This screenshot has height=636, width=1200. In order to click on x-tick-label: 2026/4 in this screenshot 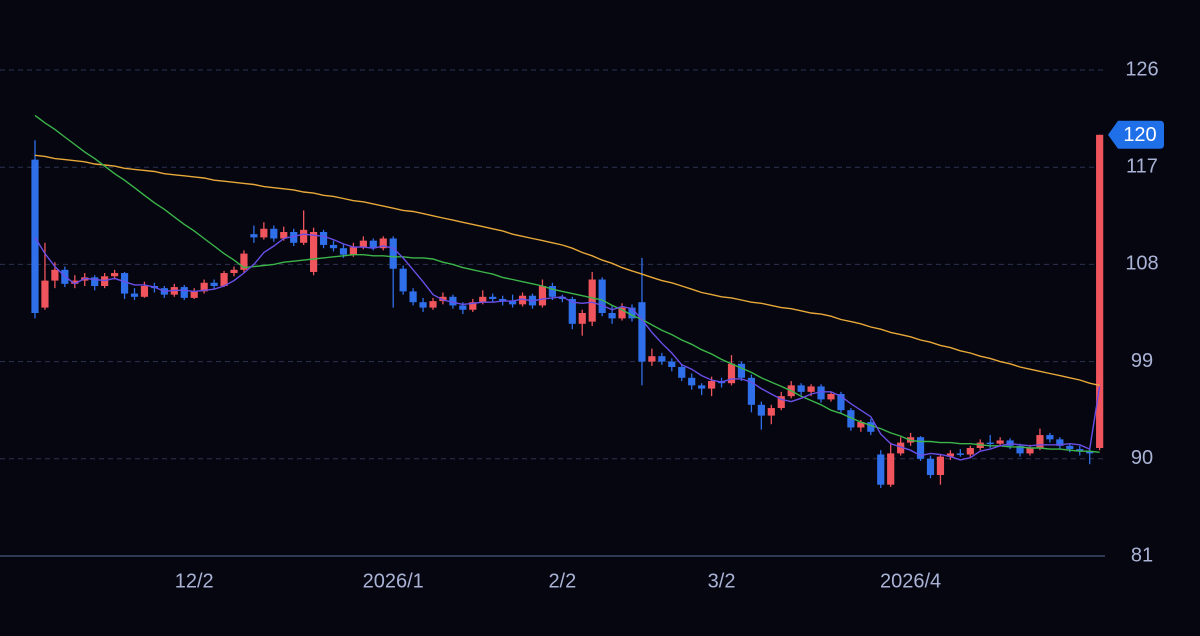, I will do `click(910, 581)`.